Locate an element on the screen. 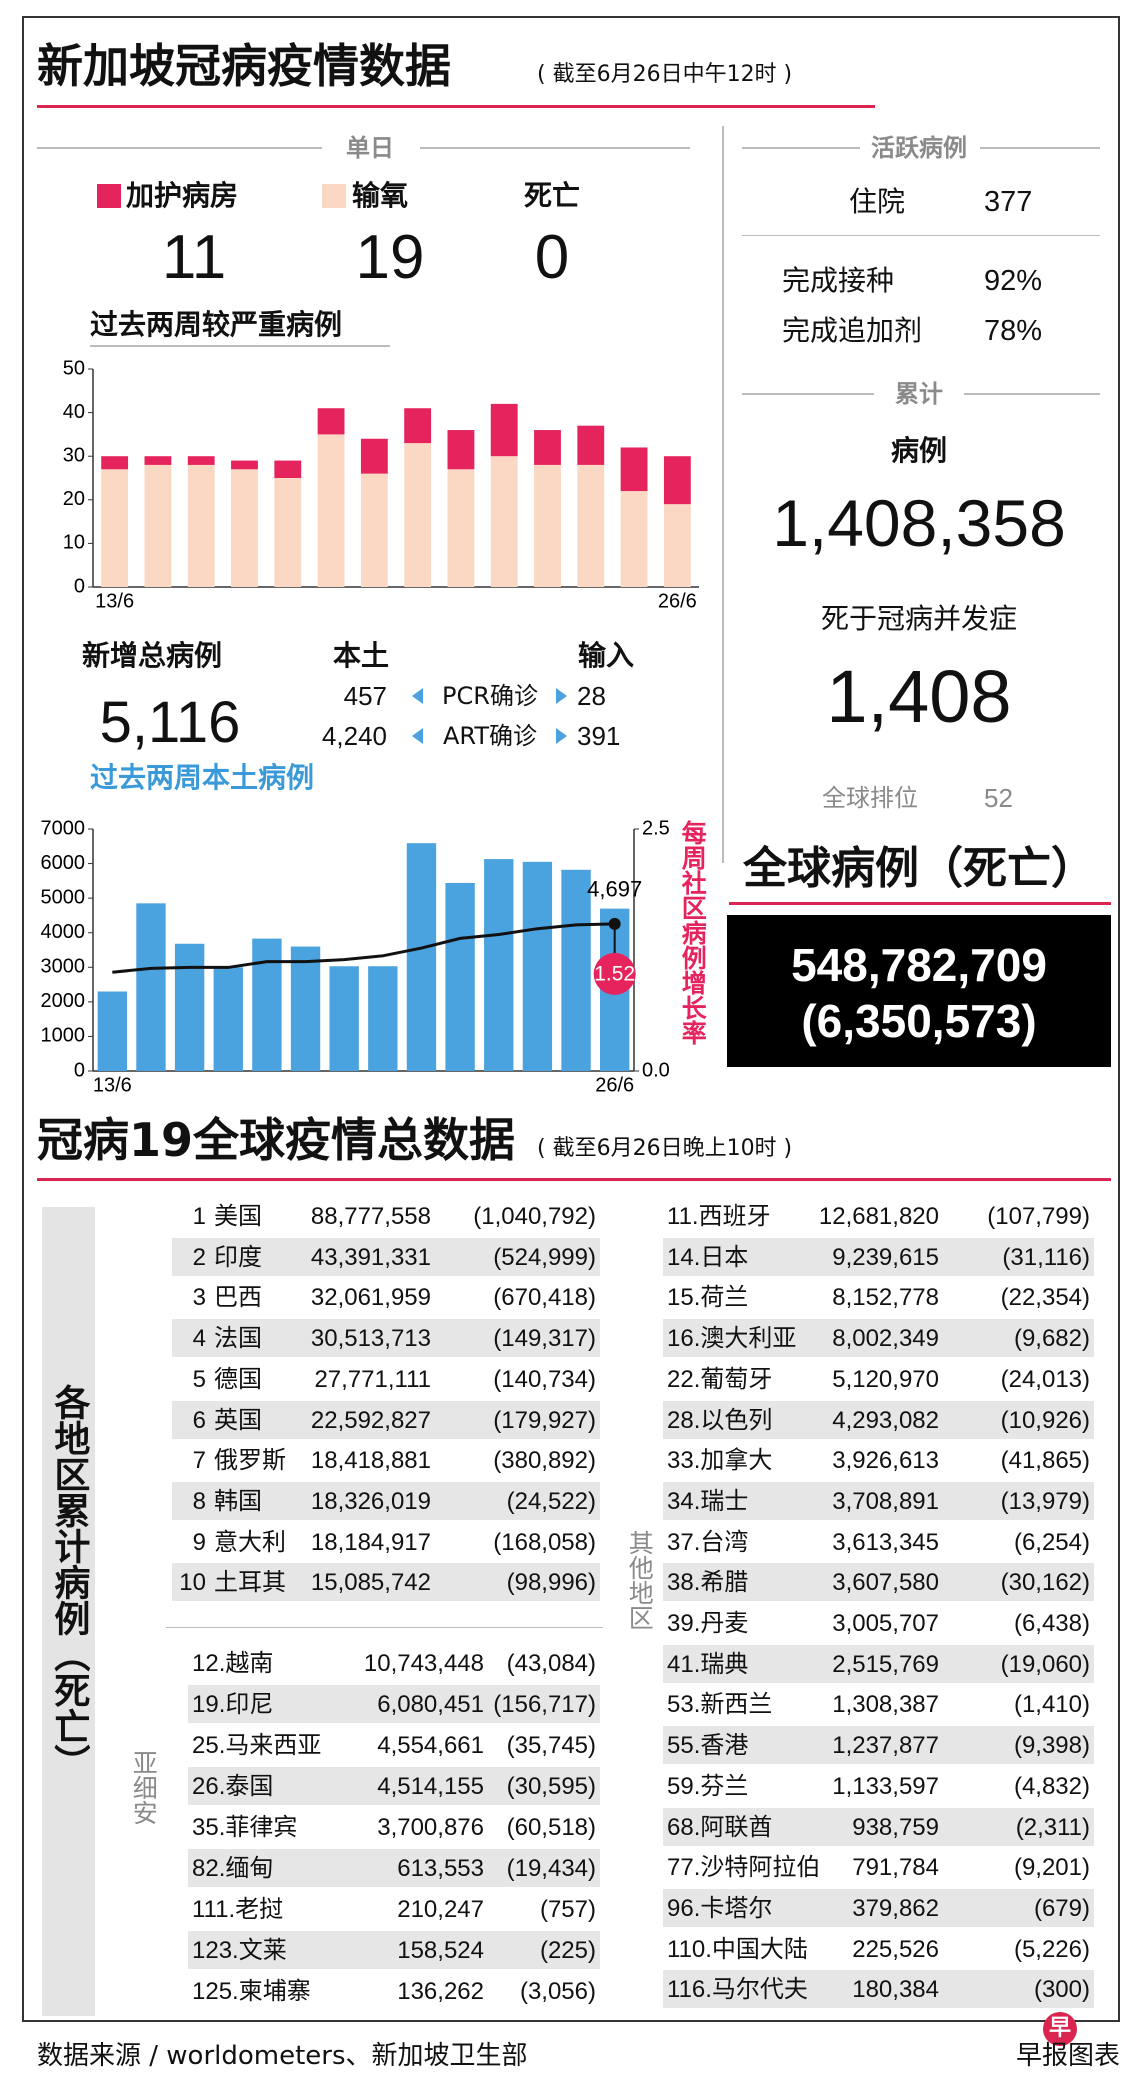 The width and height of the screenshot is (1140, 2076). cases: 379,862 is located at coordinates (895, 1908).